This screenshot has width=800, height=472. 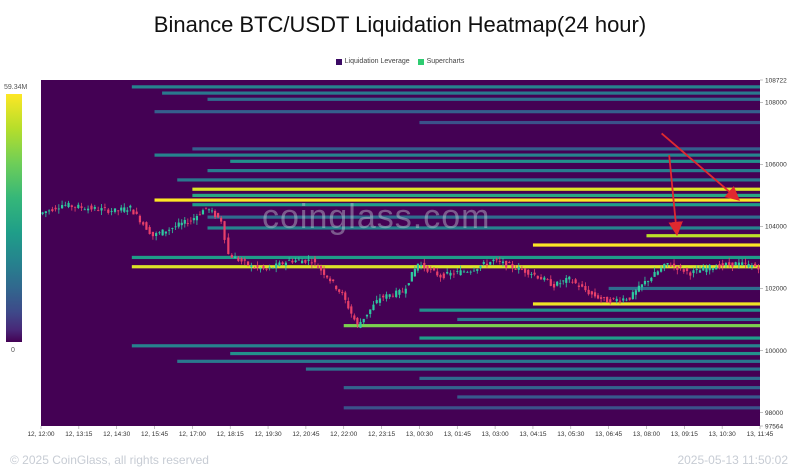 What do you see at coordinates (732, 460) in the screenshot?
I see `footer-timestamp: 2025-05-13 11:50:02` at bounding box center [732, 460].